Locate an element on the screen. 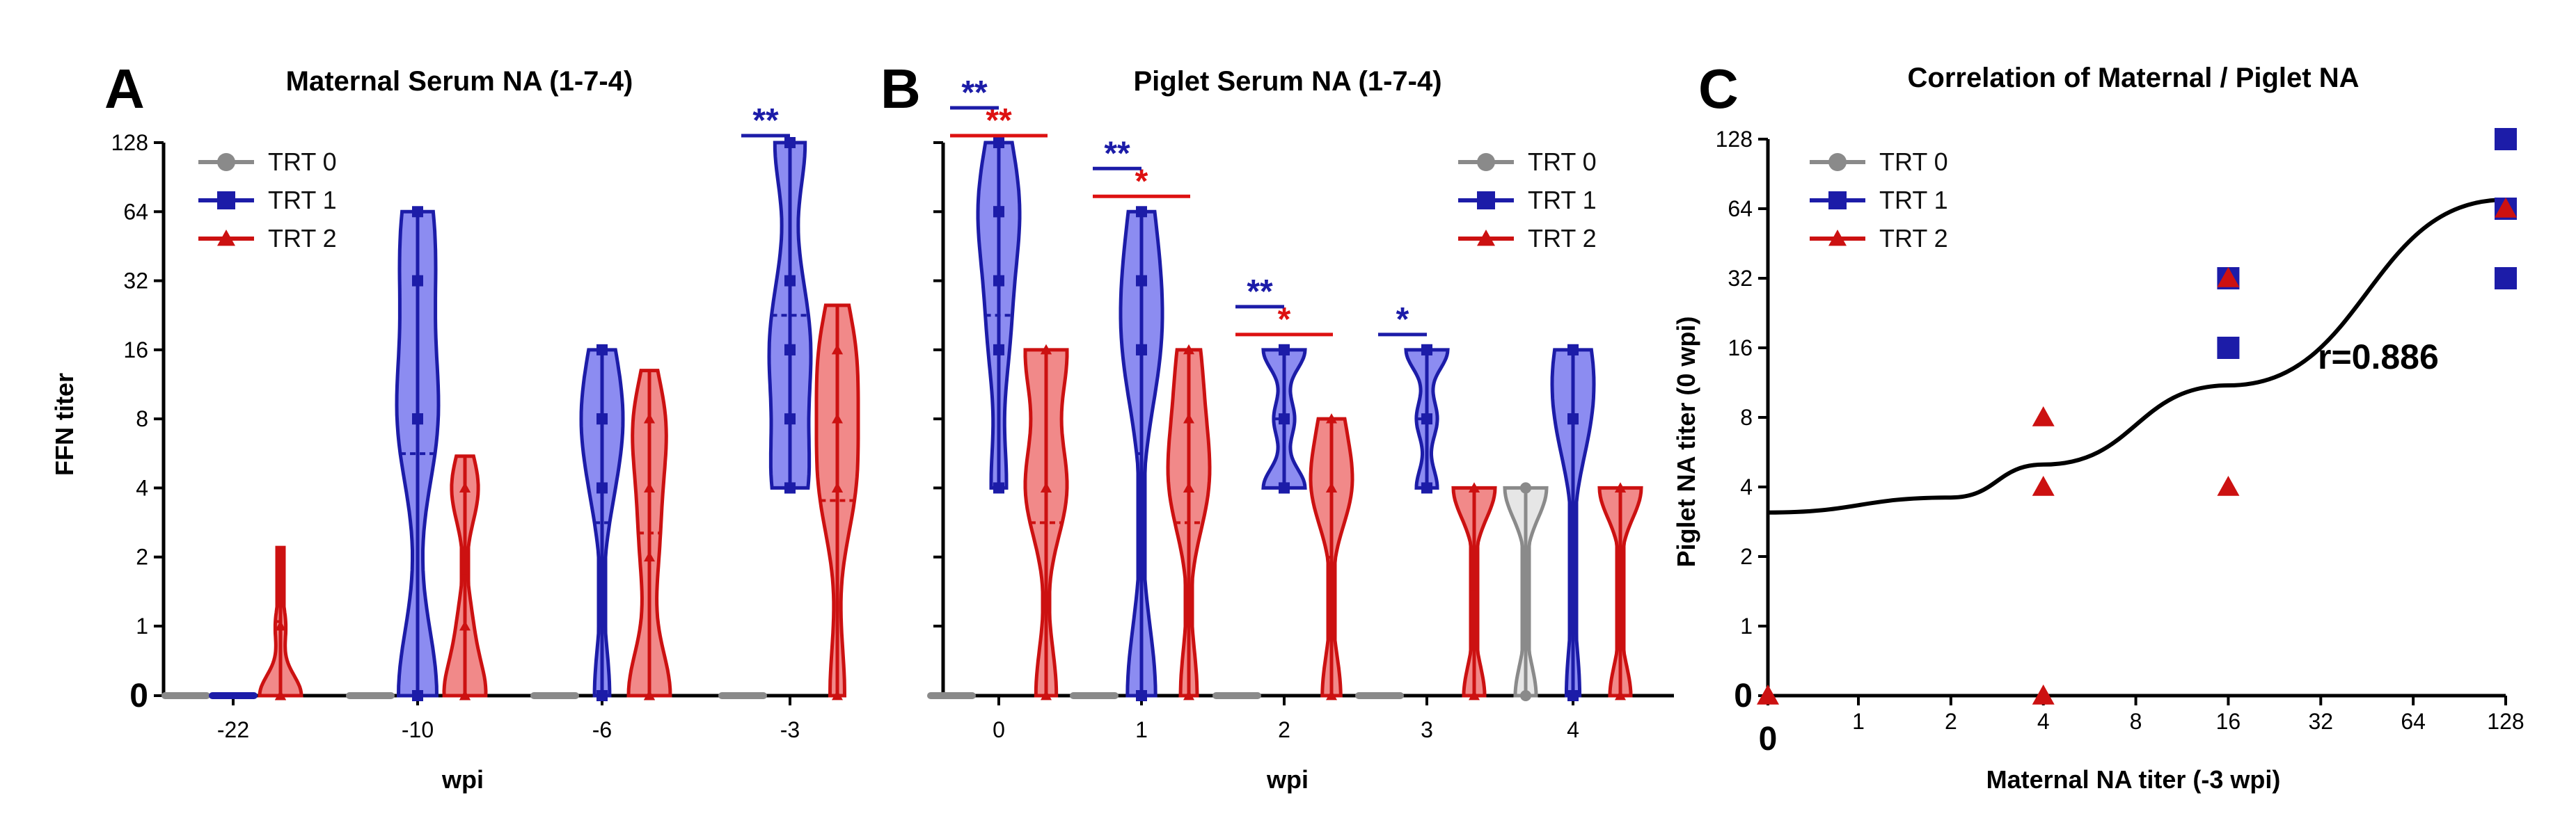 This screenshot has height=832, width=2576. panelA-plot-legend-item: TRT 2 is located at coordinates (267, 238).